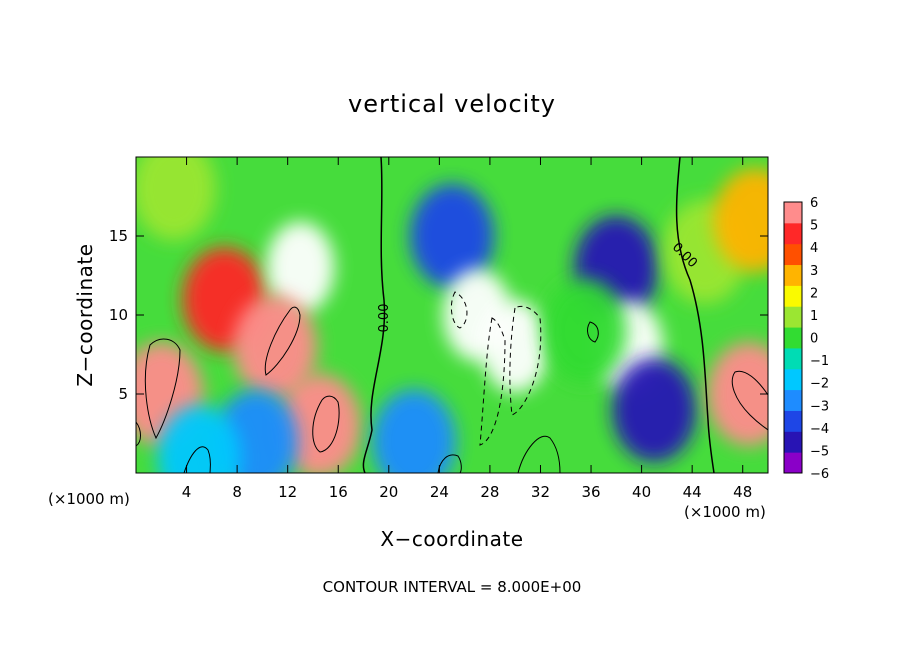 The image size is (904, 654). I want to click on colorbar-tick-label: −1, so click(819, 361).